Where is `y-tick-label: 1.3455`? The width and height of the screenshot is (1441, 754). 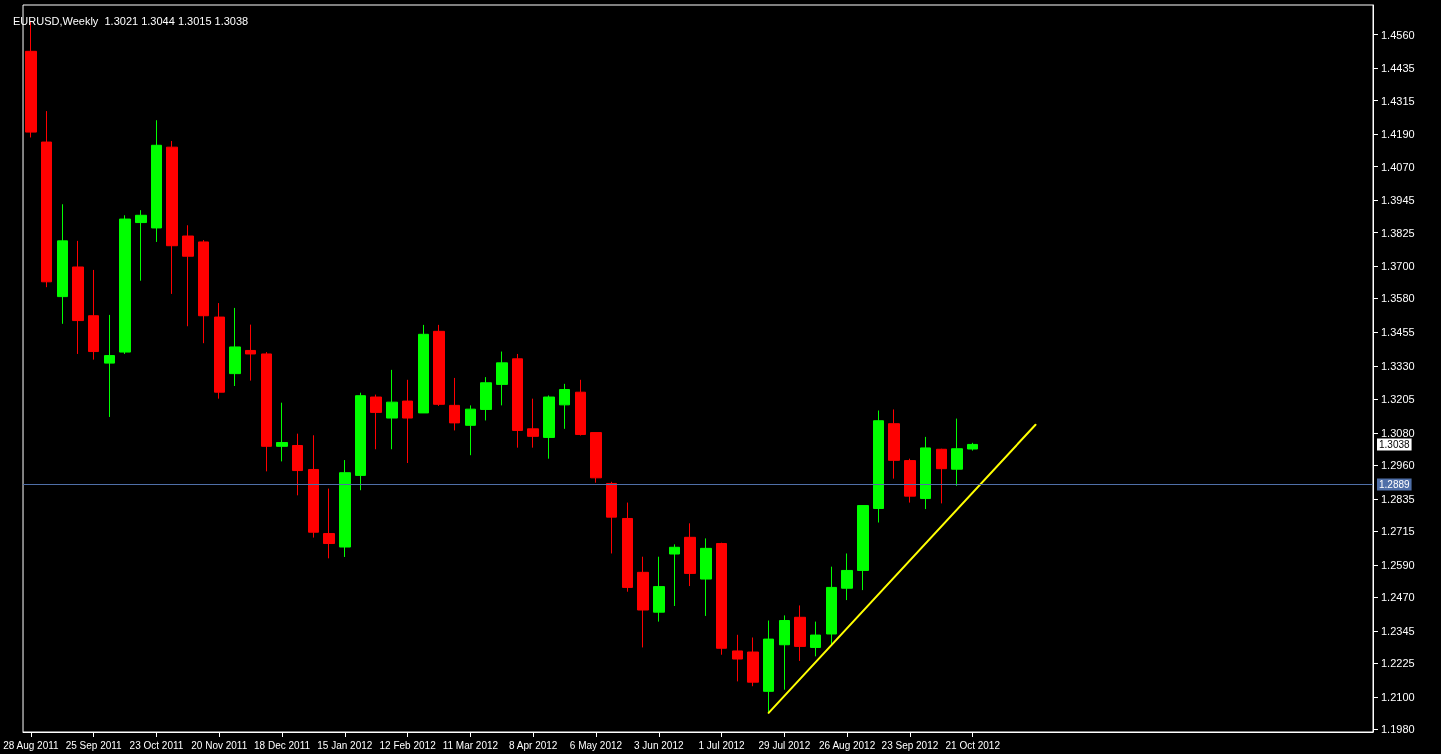 y-tick-label: 1.3455 is located at coordinates (1398, 332).